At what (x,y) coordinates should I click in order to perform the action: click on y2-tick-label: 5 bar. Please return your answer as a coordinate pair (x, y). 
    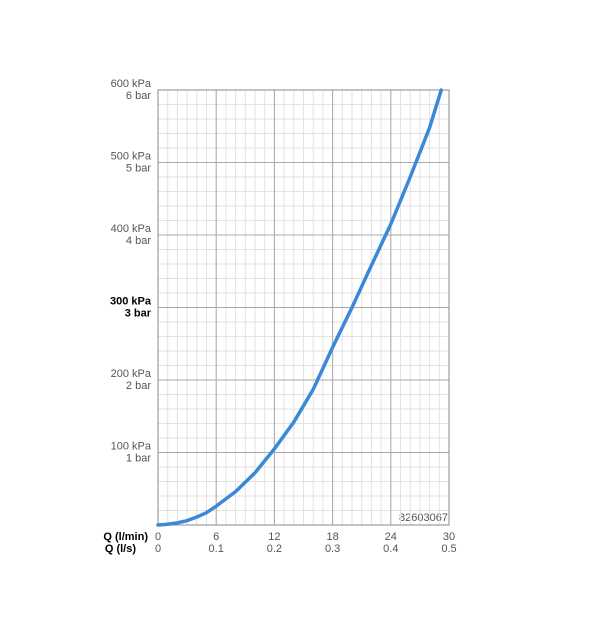
    Looking at the image, I should click on (138, 168).